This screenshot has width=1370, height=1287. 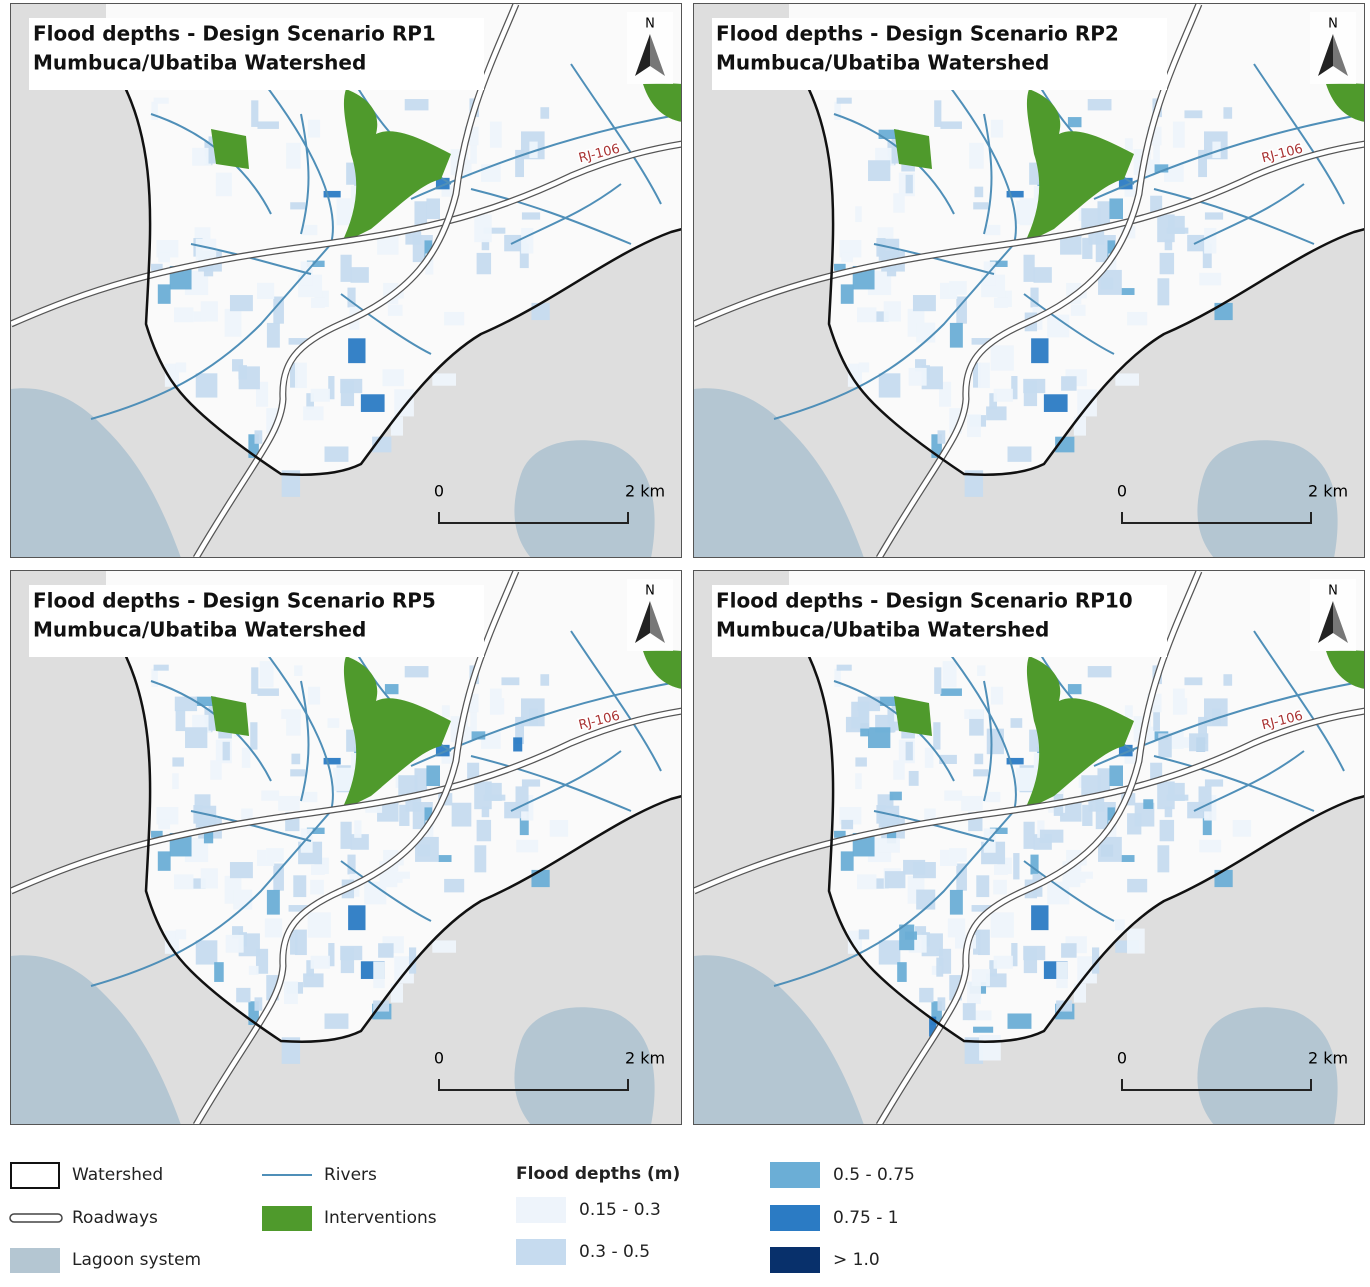 What do you see at coordinates (234, 601) in the screenshot?
I see `map-title: Flood depths - Design Scenario RP5` at bounding box center [234, 601].